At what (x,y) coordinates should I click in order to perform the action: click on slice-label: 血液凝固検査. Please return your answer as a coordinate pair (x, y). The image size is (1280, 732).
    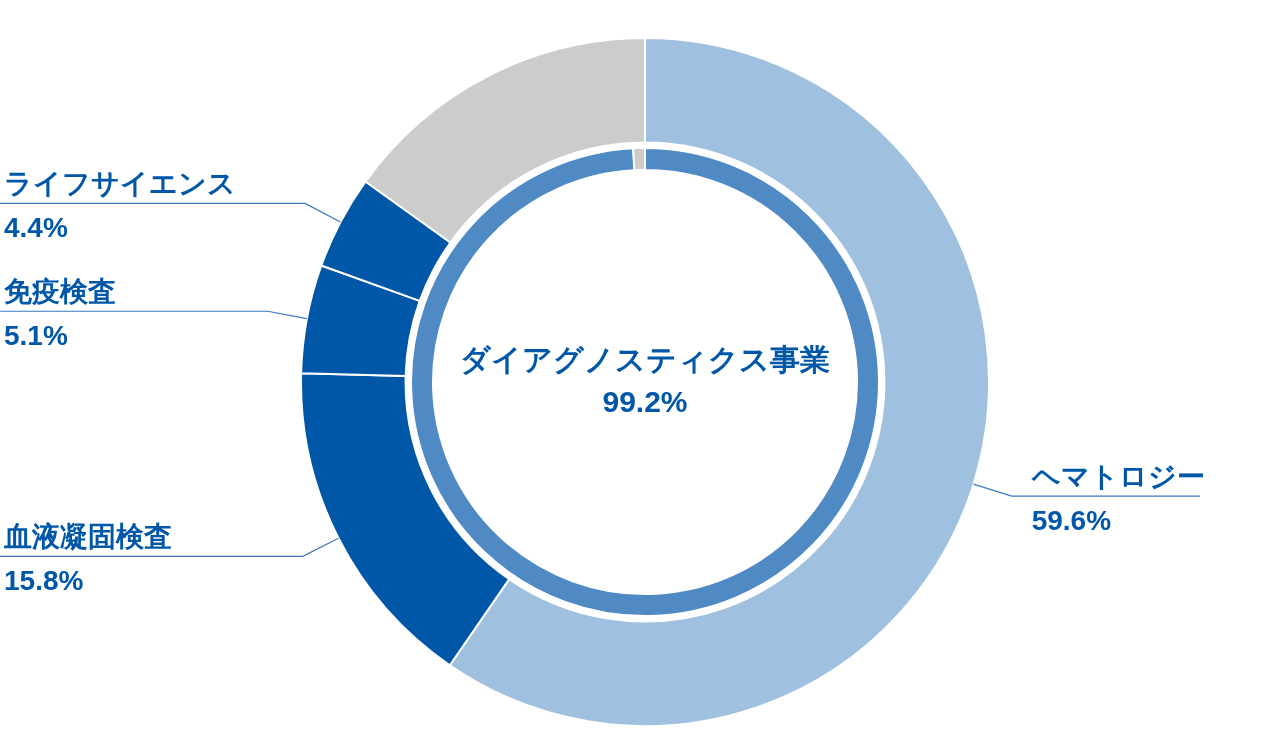
    Looking at the image, I should click on (87, 537).